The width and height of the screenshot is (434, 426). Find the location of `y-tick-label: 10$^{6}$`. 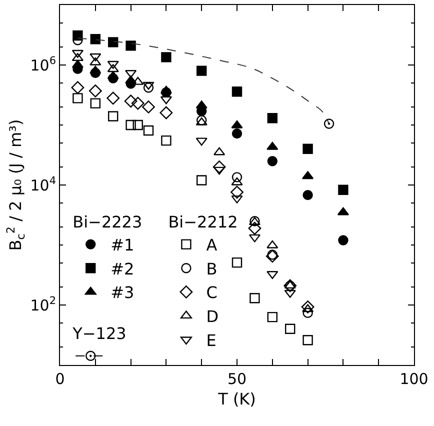

y-tick-label: 10$^{6}$ is located at coordinates (43, 64).